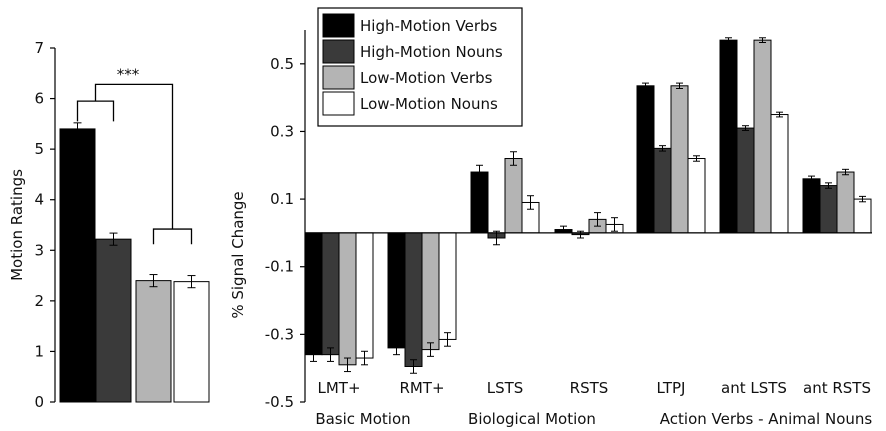  What do you see at coordinates (505, 388) in the screenshot?
I see `category-label: LSTS` at bounding box center [505, 388].